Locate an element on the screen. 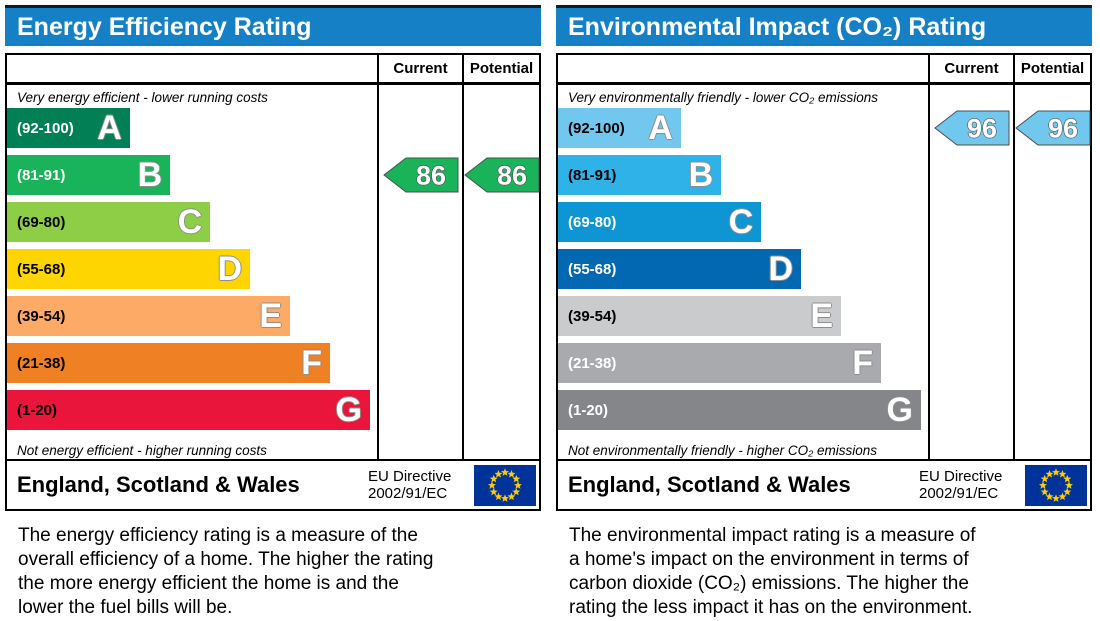 The width and height of the screenshot is (1100, 621). current-rating-arrow: 86 is located at coordinates (420, 175).